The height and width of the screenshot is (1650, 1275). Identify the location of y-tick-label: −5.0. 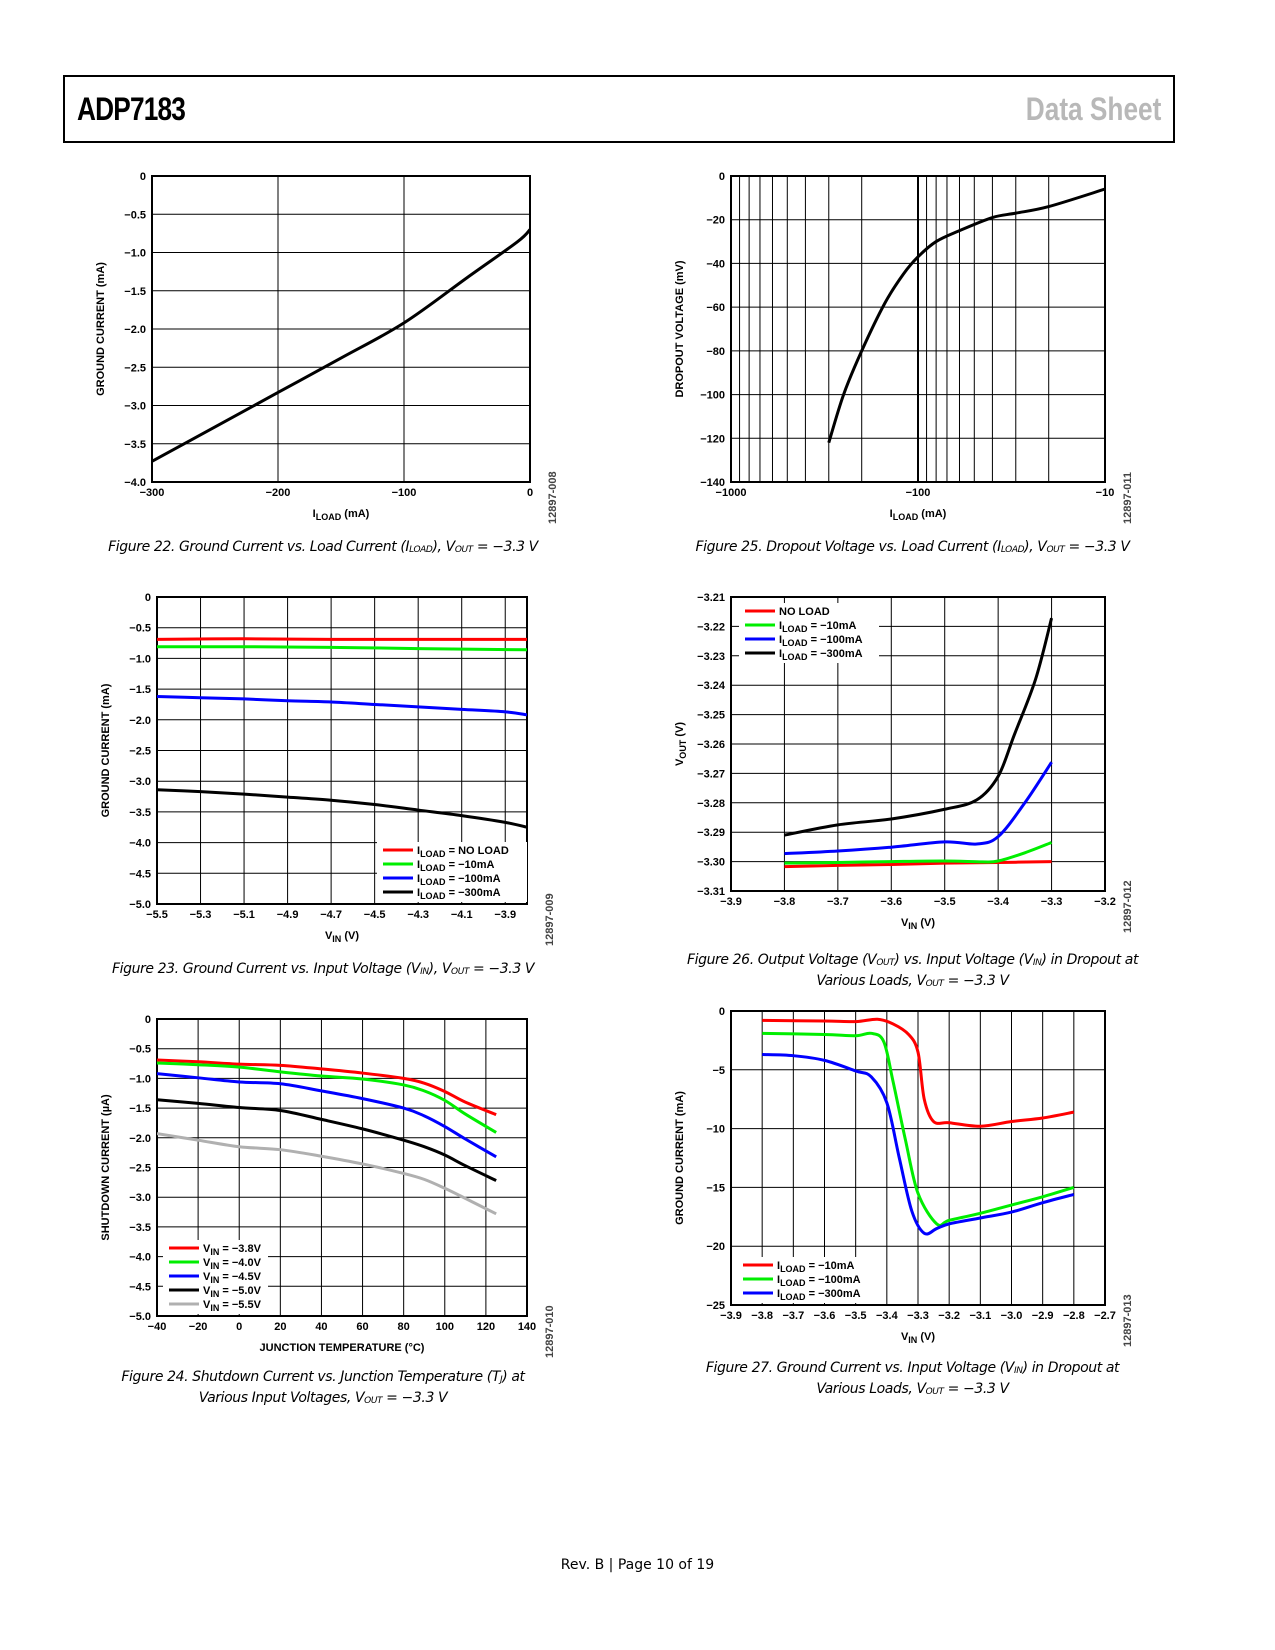
(140, 1317).